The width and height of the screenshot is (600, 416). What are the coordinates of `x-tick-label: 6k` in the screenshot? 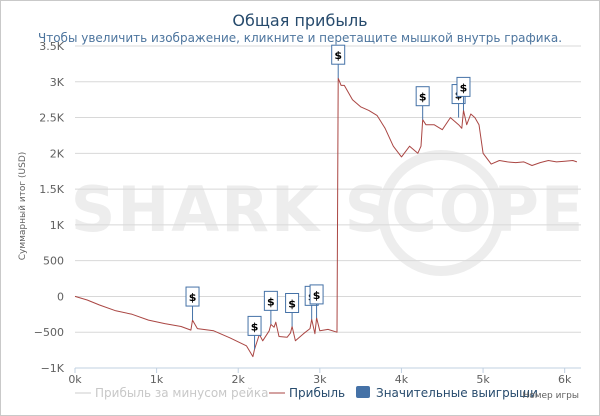 It's located at (565, 379).